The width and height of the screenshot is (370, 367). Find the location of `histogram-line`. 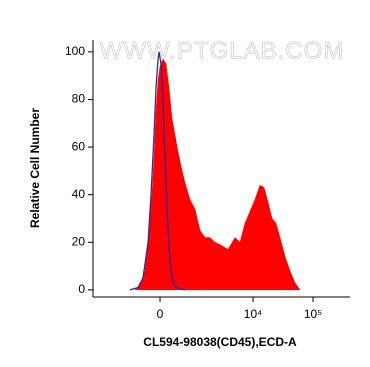

histogram-line is located at coordinates (157, 171).